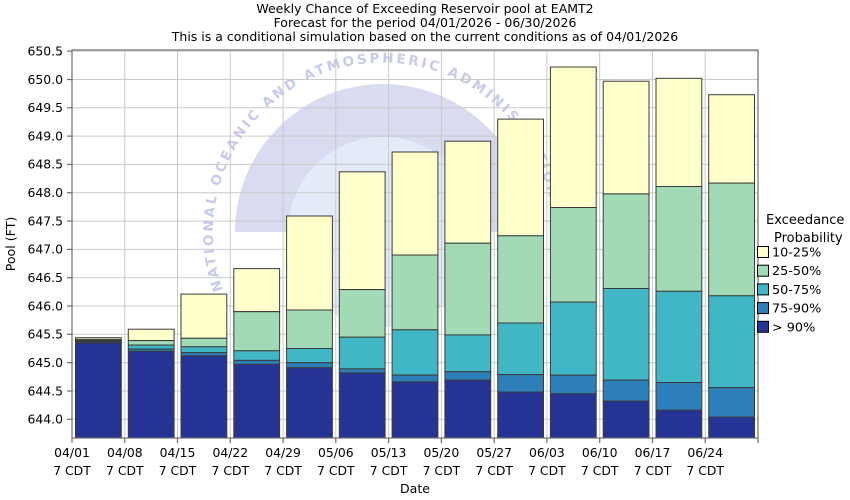 The height and width of the screenshot is (500, 850). I want to click on bar-06/17, so click(679, 258).